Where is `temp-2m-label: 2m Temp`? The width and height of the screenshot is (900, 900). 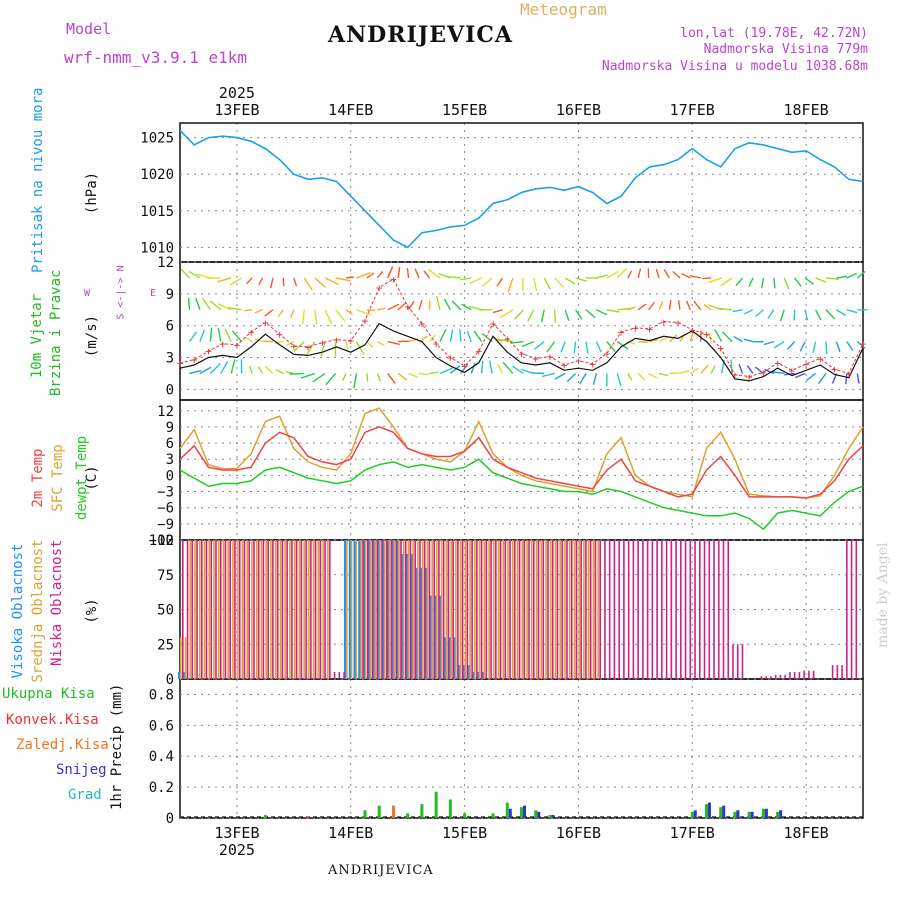
temp-2m-label: 2m Temp is located at coordinates (38, 478).